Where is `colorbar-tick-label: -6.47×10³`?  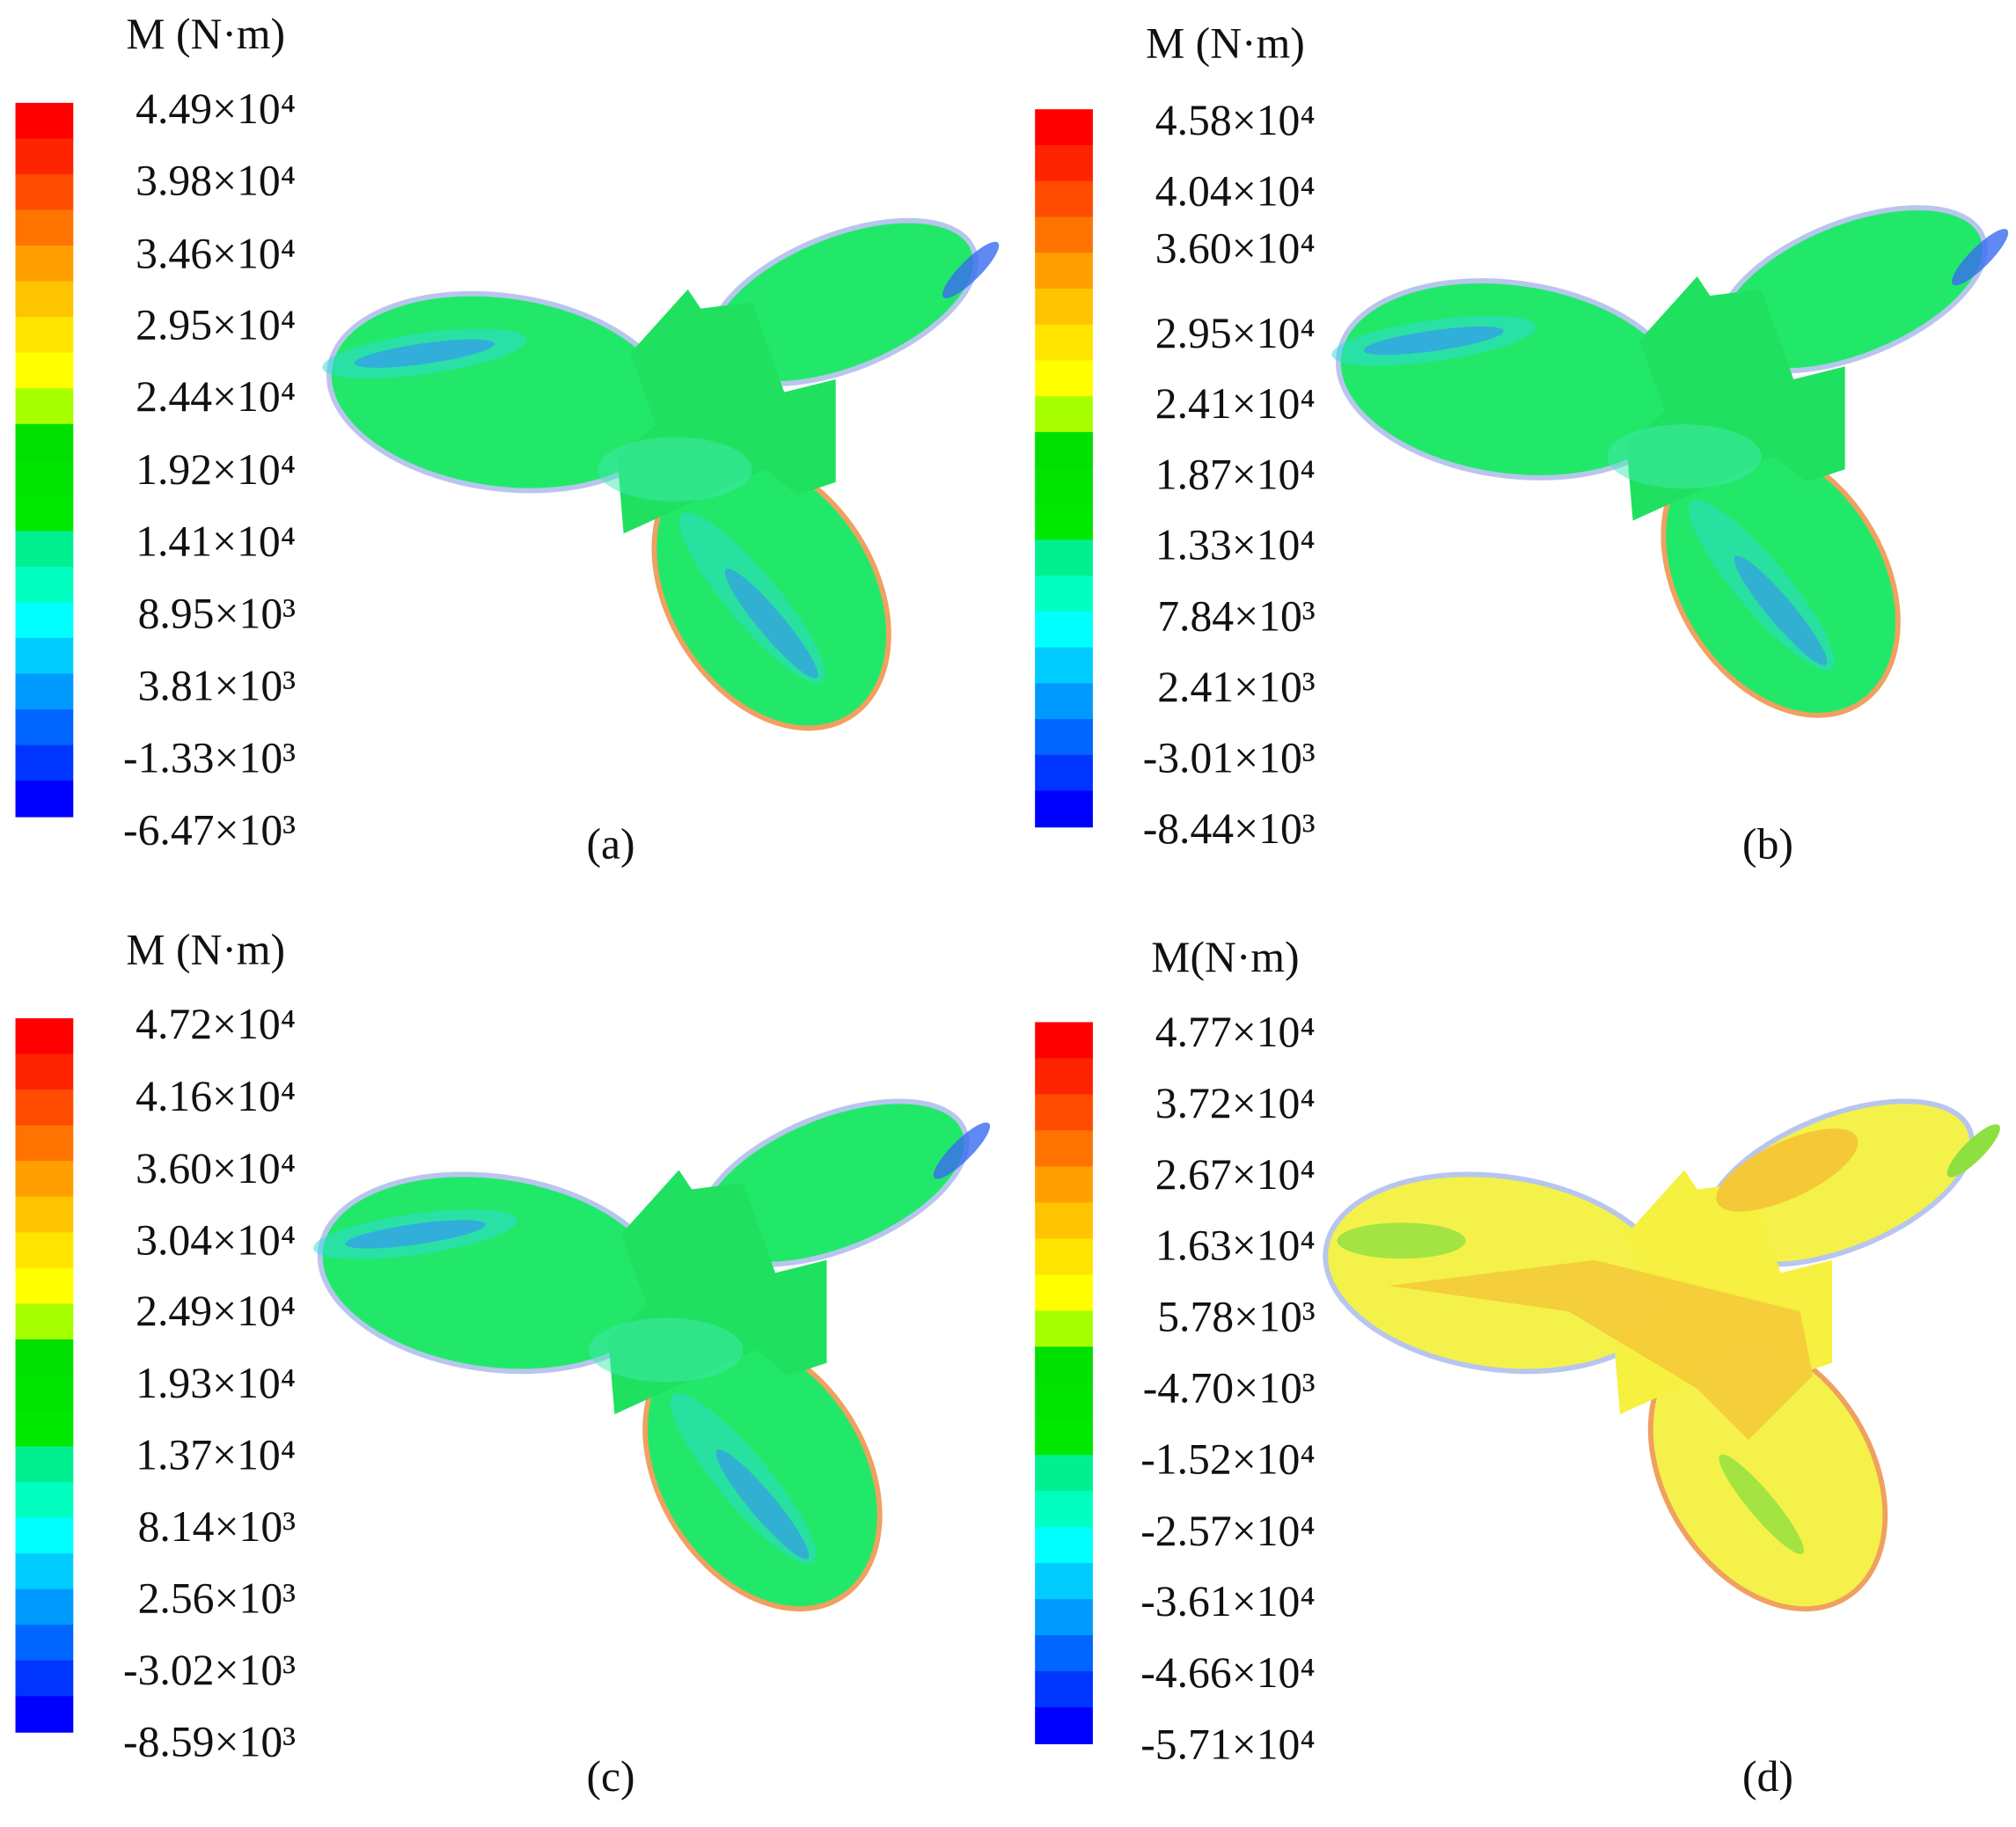 colorbar-tick-label: -6.47×10³ is located at coordinates (209, 830).